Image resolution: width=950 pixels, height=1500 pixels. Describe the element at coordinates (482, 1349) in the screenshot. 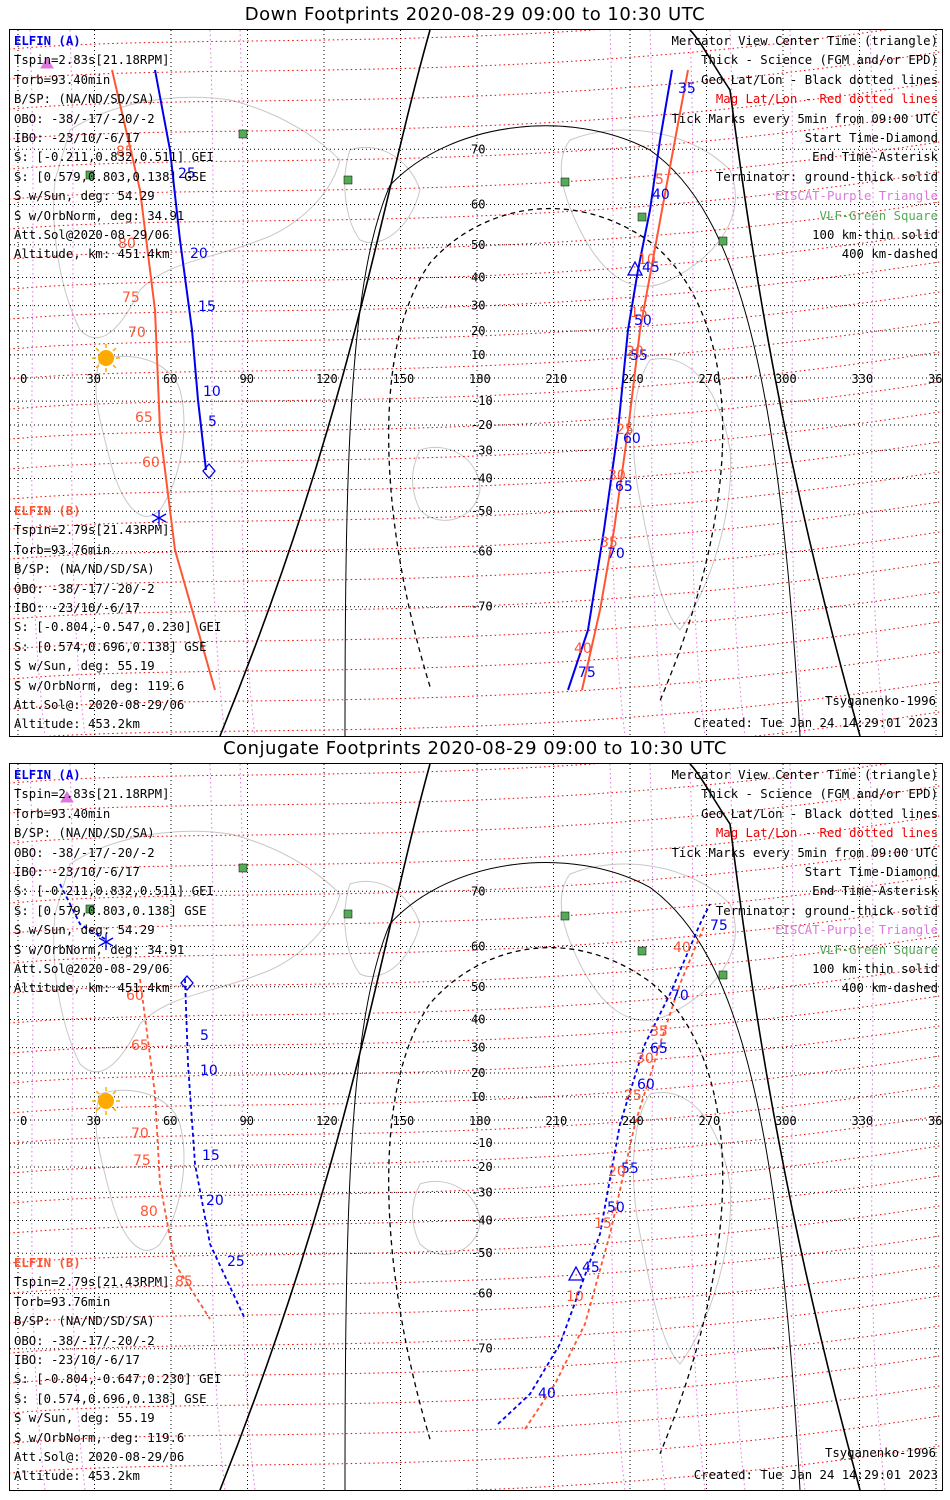

I see `lat-tick-label: -70` at that location.